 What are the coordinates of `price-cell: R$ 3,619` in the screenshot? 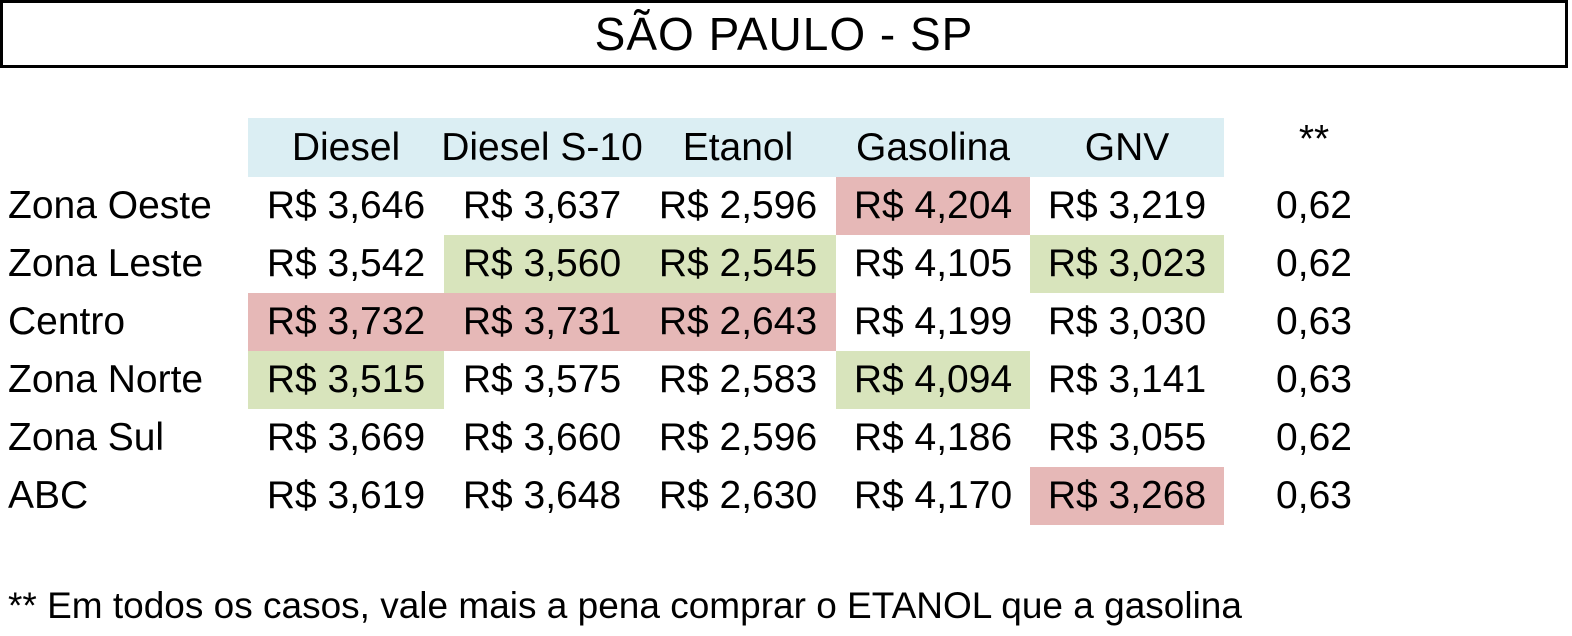 It's located at (346, 495).